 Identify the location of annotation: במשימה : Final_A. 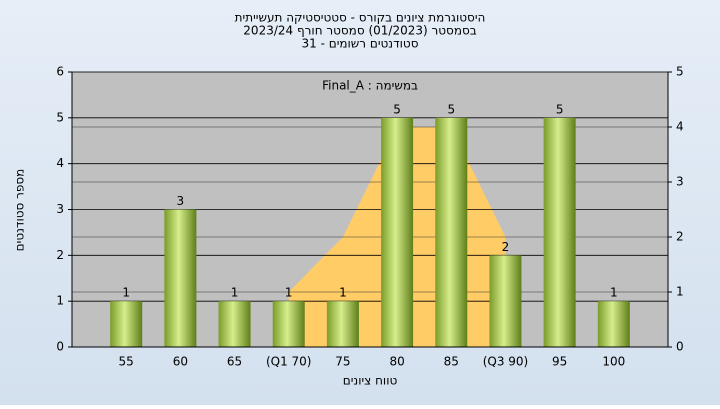
(370, 86).